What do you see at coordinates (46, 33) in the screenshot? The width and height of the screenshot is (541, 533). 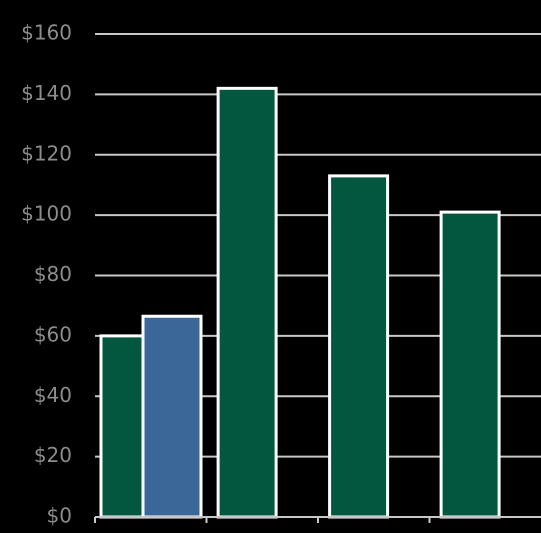 I see `y-tick-label: $160` at bounding box center [46, 33].